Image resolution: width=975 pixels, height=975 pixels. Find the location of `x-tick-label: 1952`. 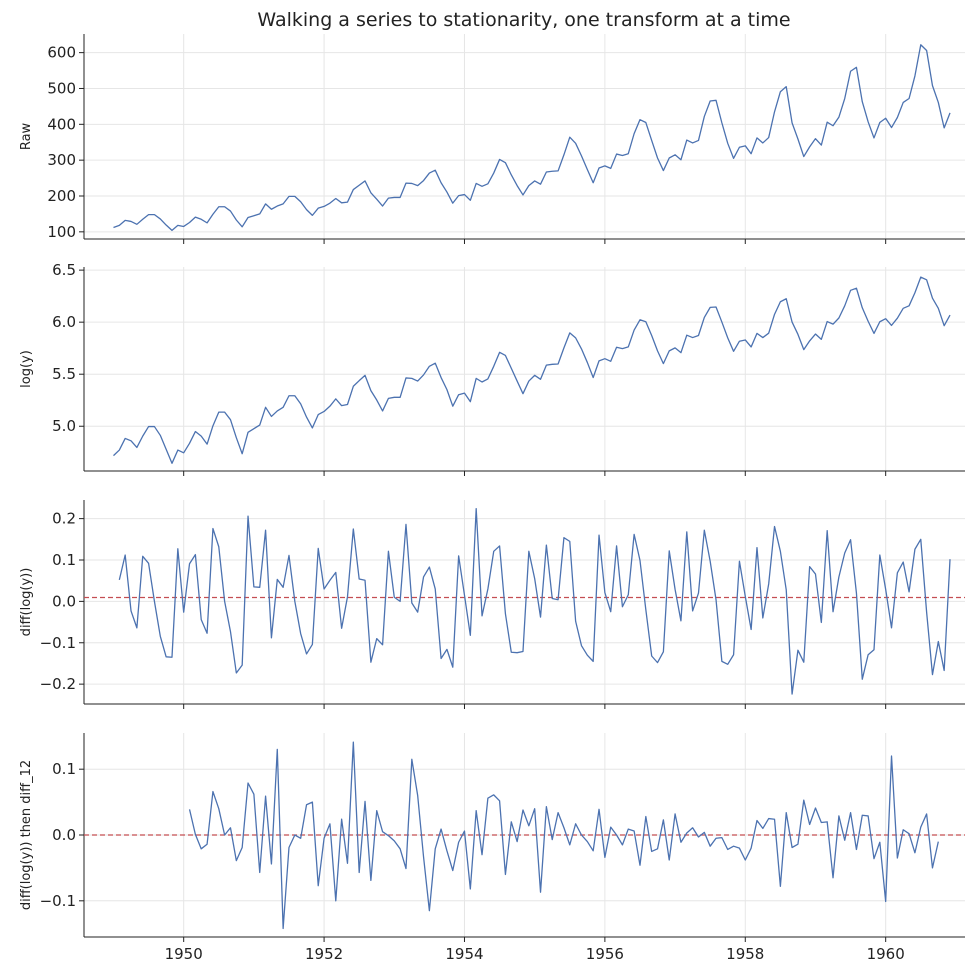

x-tick-label: 1952 is located at coordinates (324, 954).